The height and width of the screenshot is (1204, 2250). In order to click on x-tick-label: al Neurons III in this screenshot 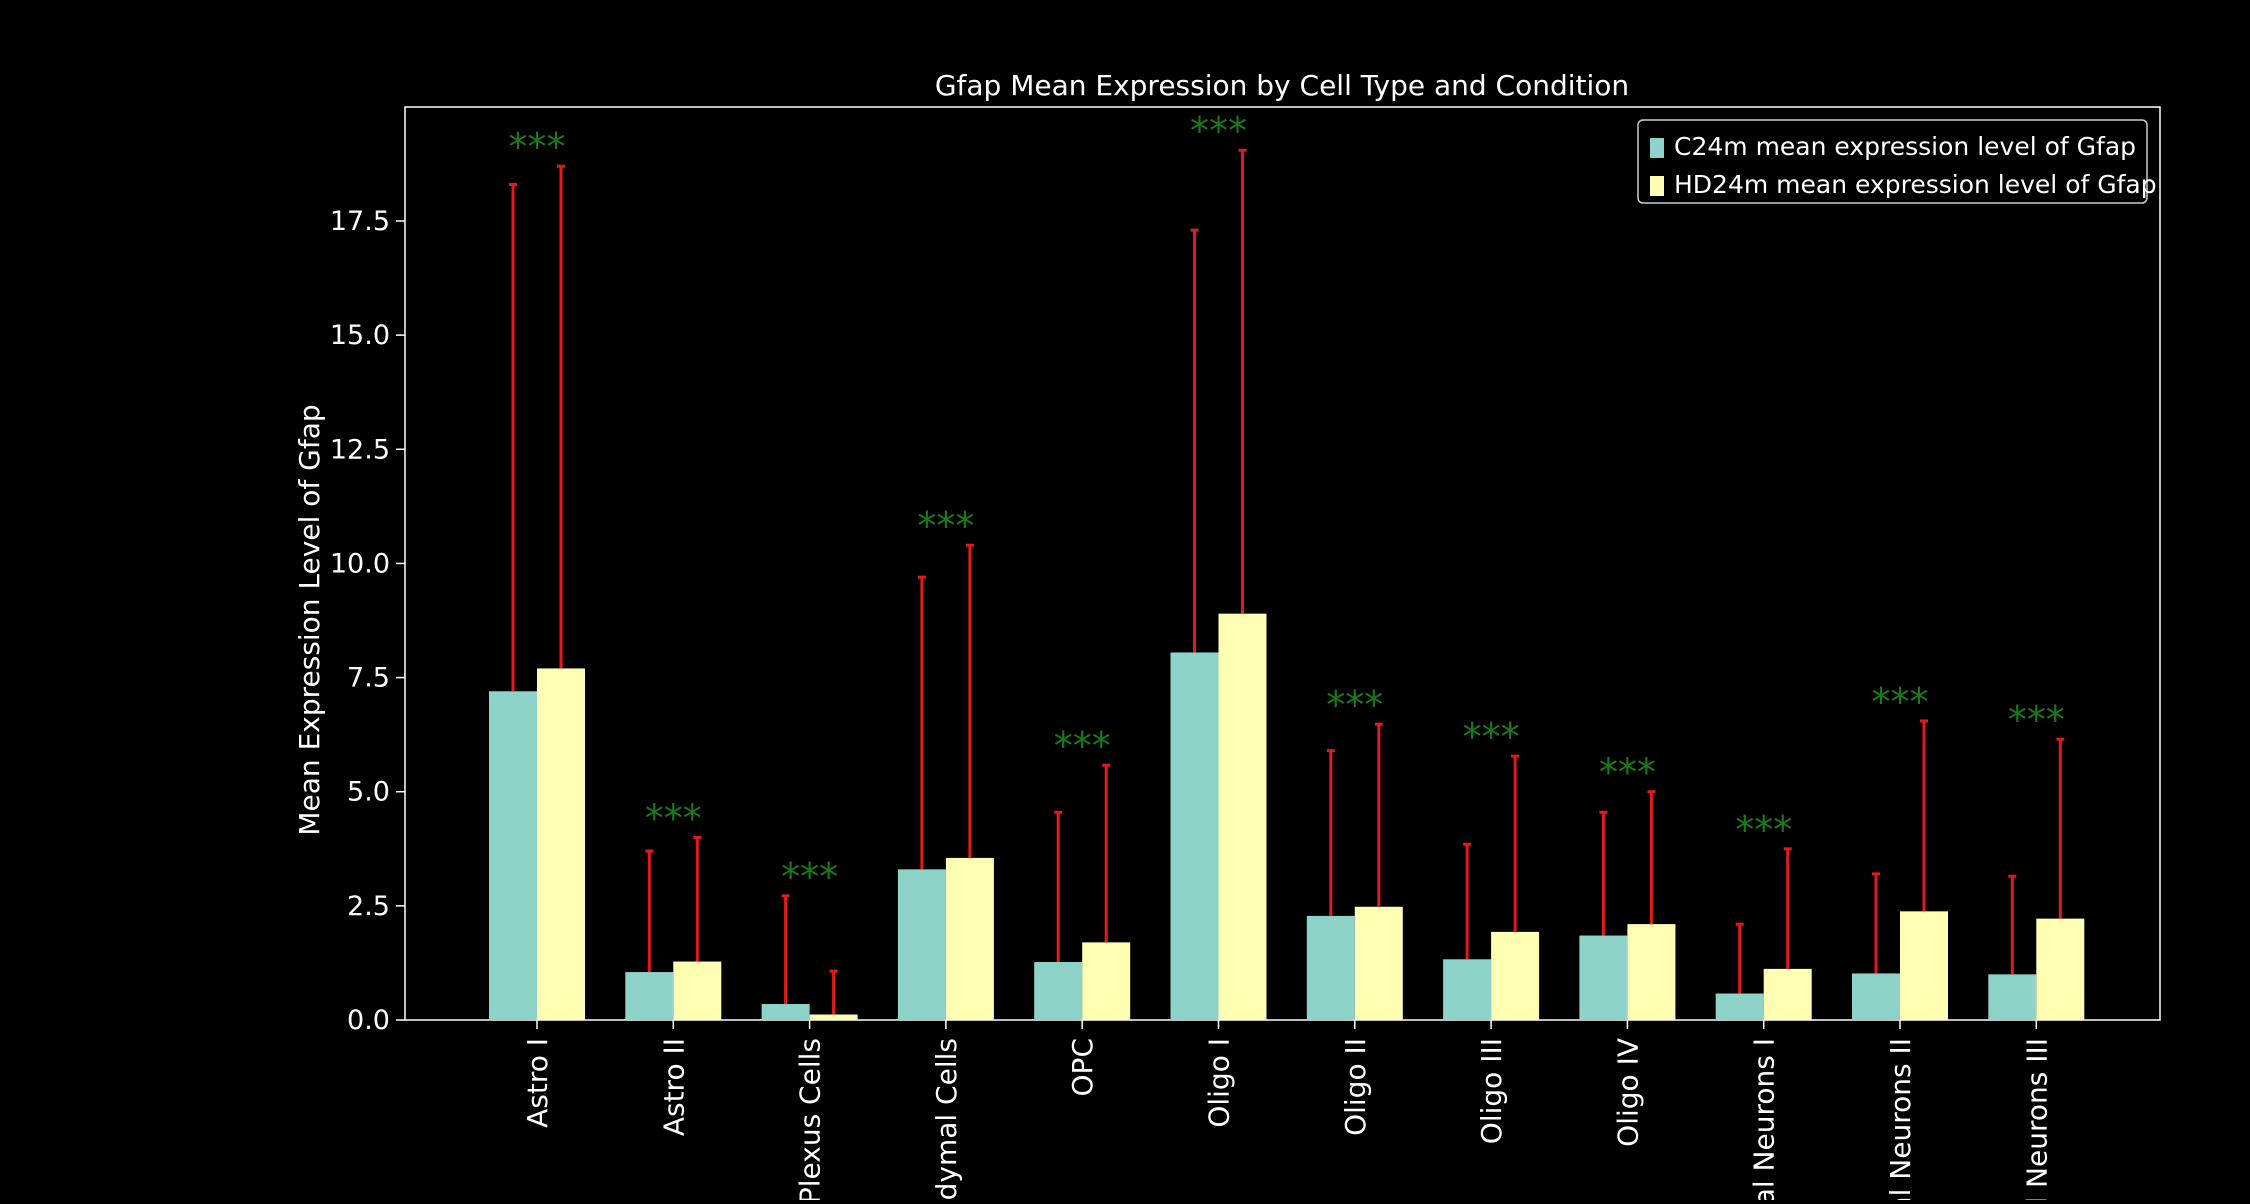, I will do `click(2036, 1119)`.